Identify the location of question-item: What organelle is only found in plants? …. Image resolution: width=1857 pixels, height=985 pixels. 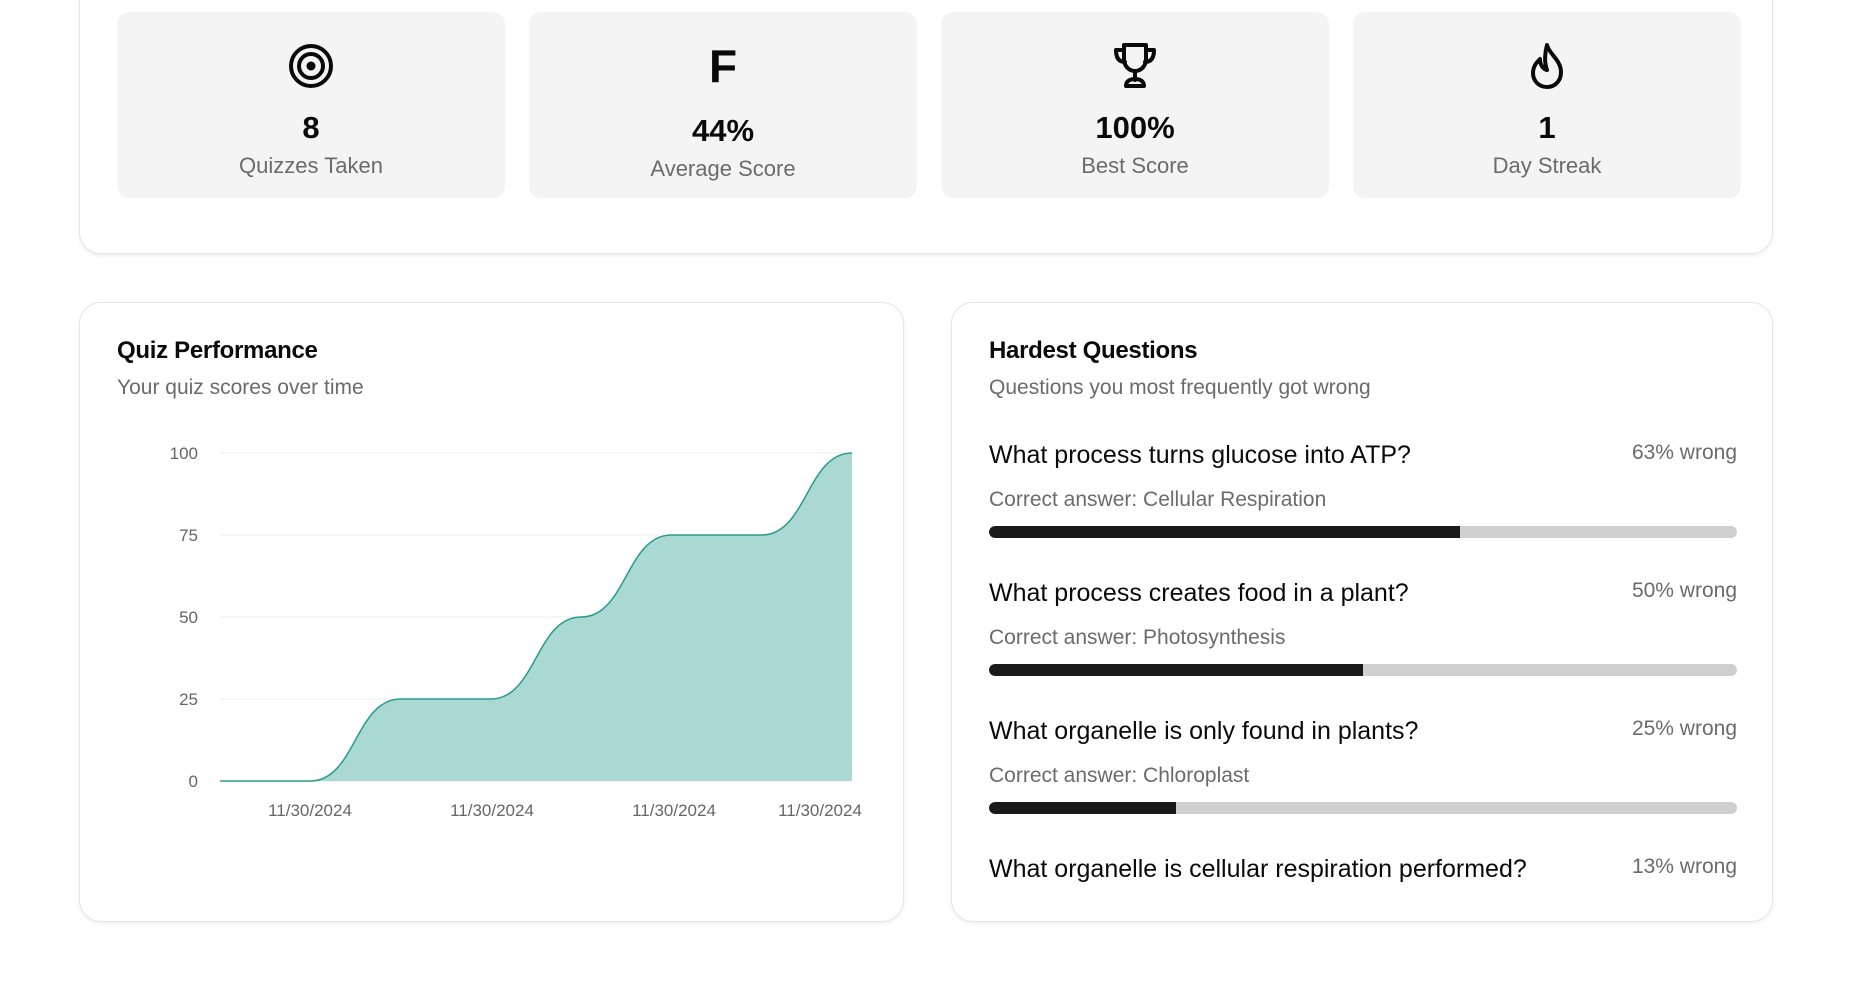
(1363, 782).